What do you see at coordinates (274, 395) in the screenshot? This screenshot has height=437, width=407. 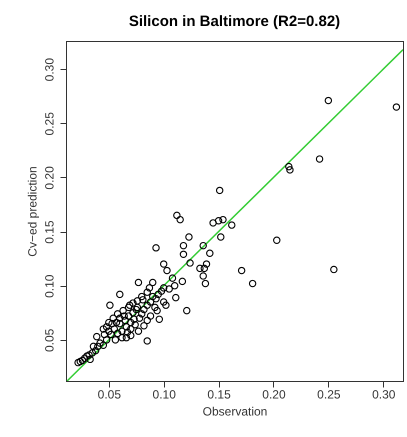 I see `x-tick-label: 0.20` at bounding box center [274, 395].